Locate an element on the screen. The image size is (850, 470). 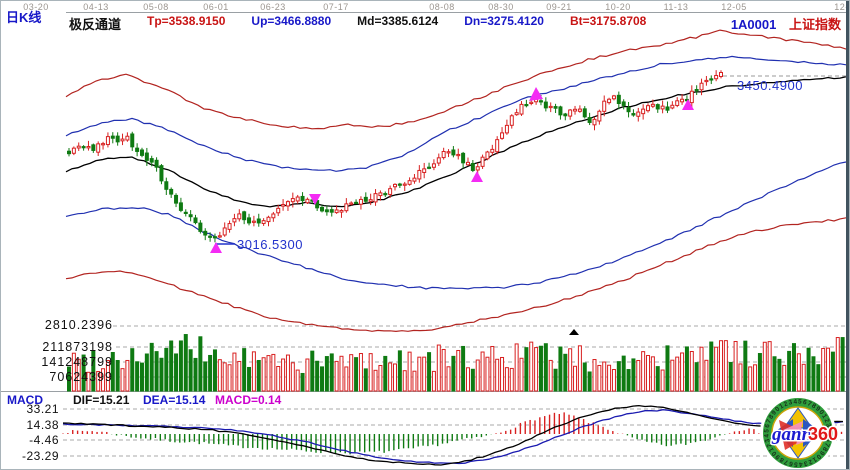
price-axis-label: 2810.2396 is located at coordinates (78, 325).